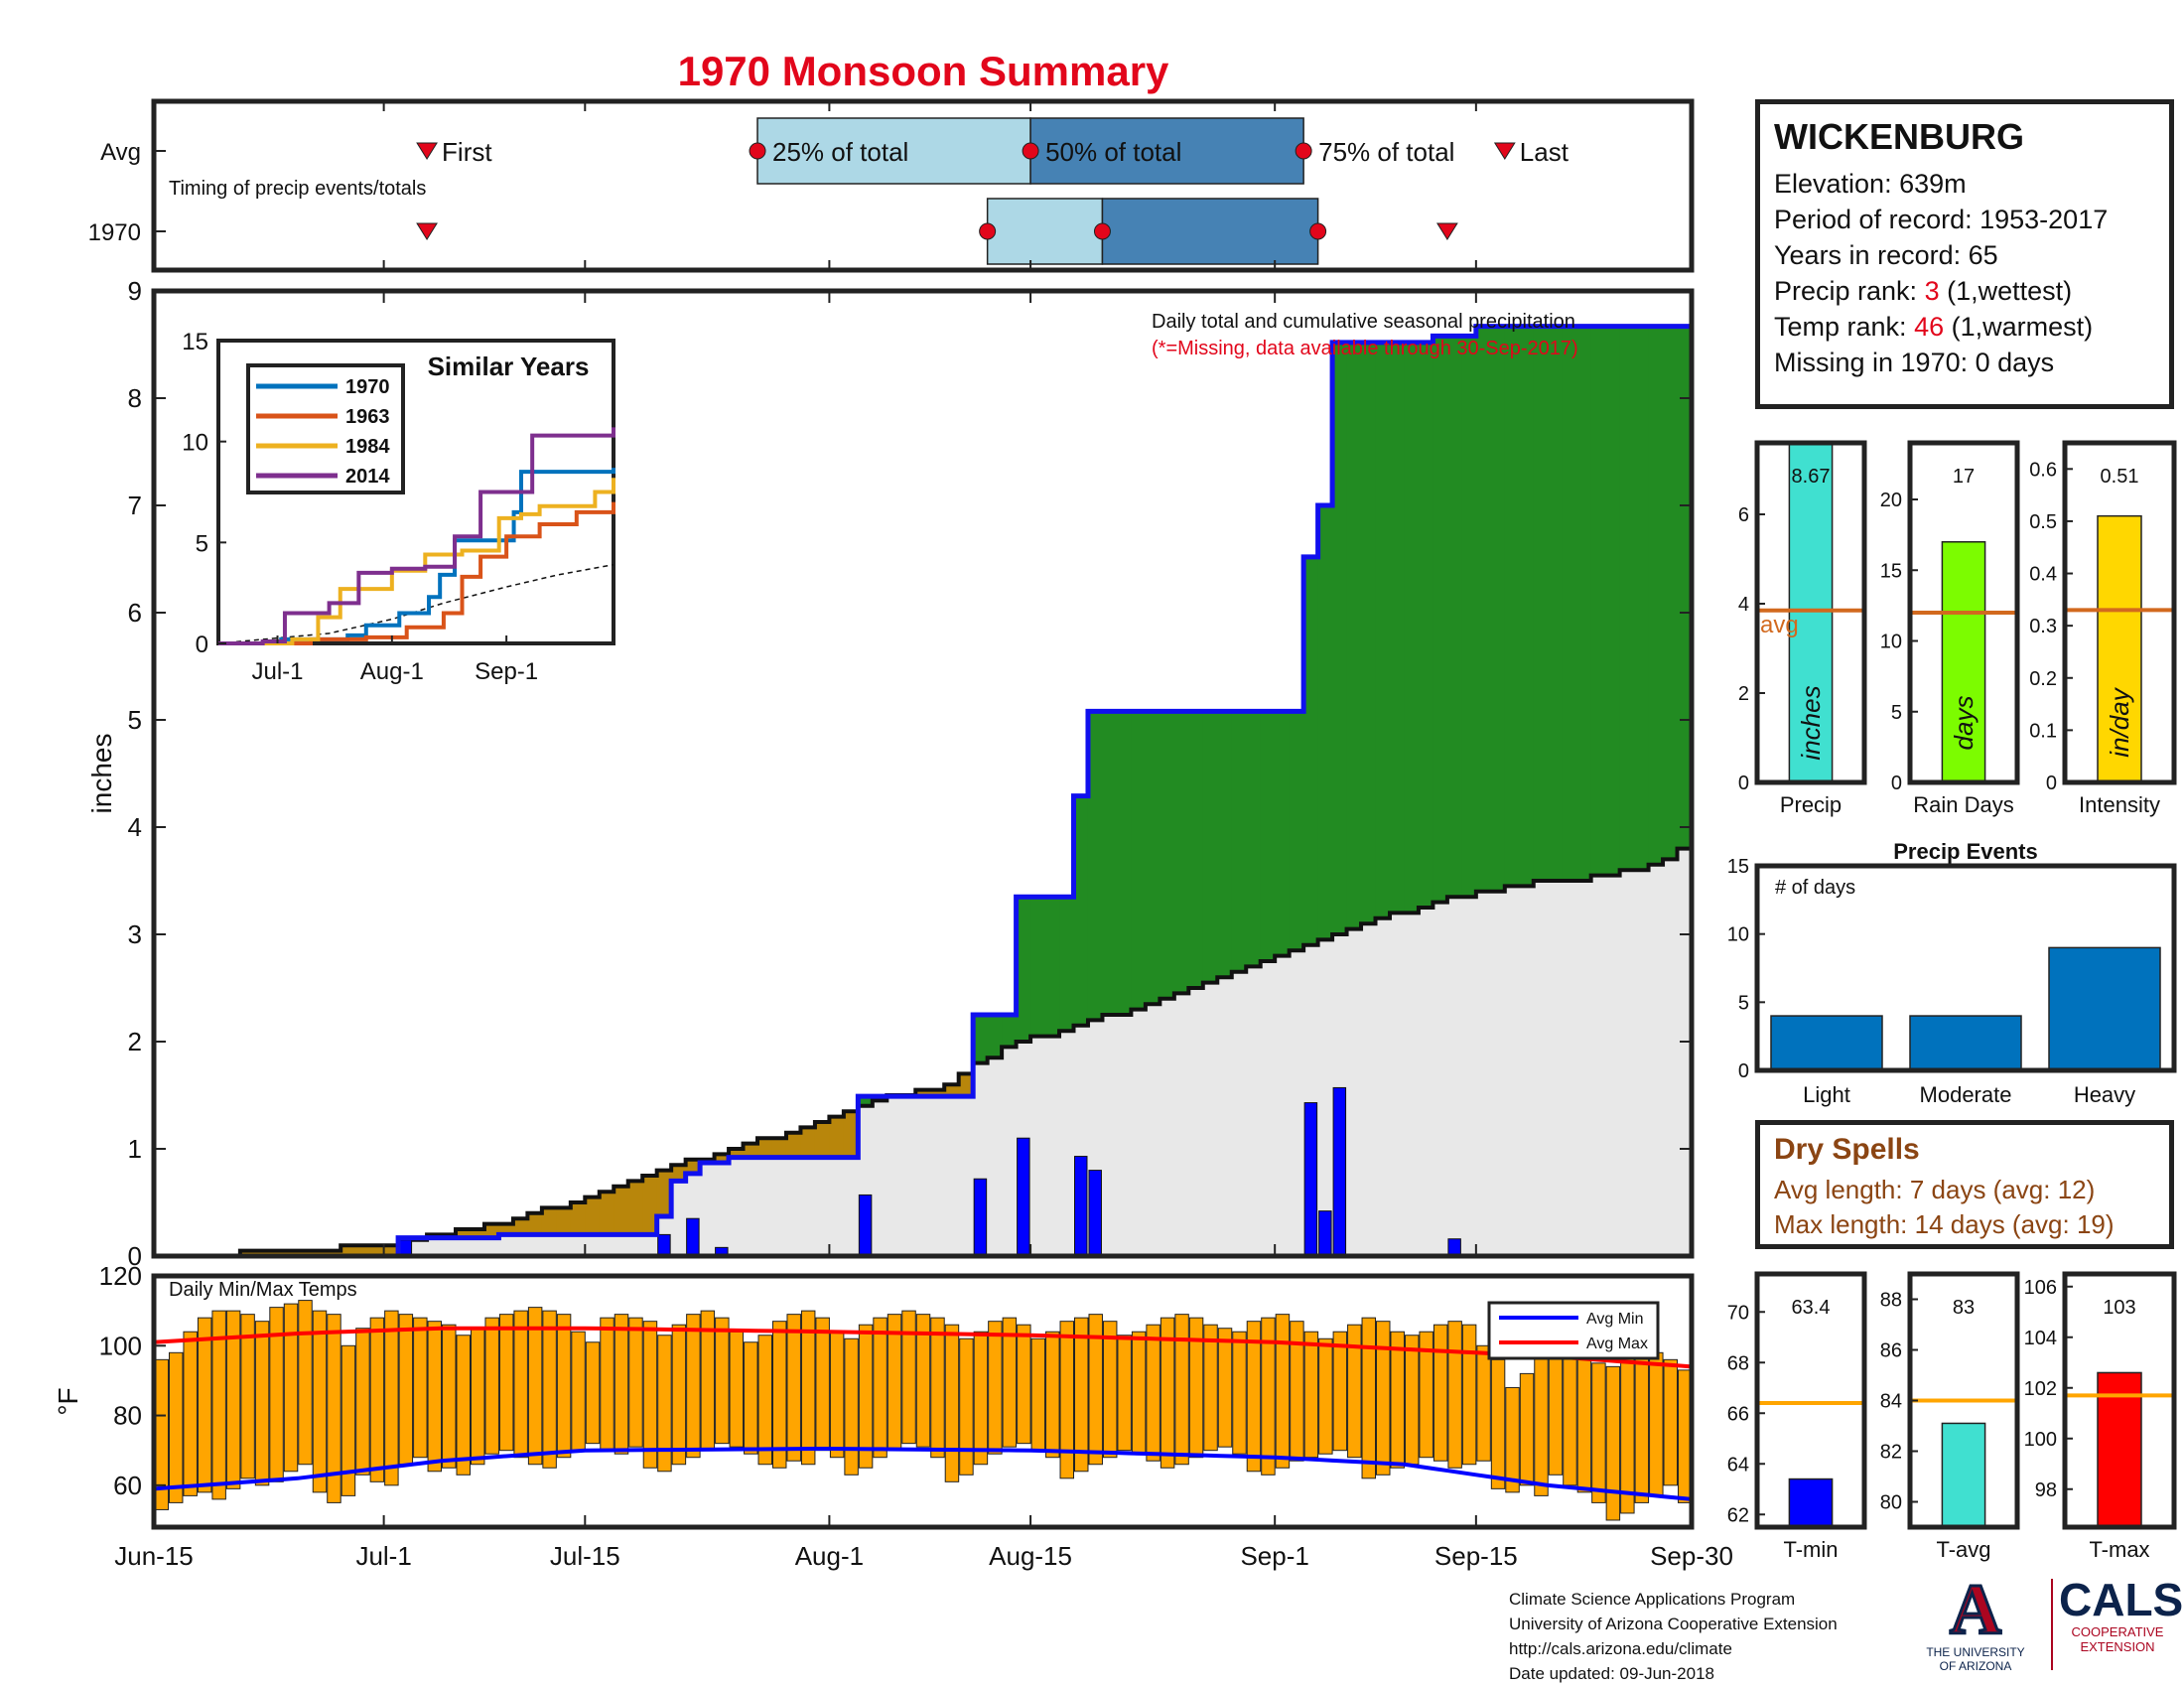 This screenshot has width=2184, height=1688. What do you see at coordinates (2119, 721) in the screenshot?
I see `intensity-bar-unit-label: in/day` at bounding box center [2119, 721].